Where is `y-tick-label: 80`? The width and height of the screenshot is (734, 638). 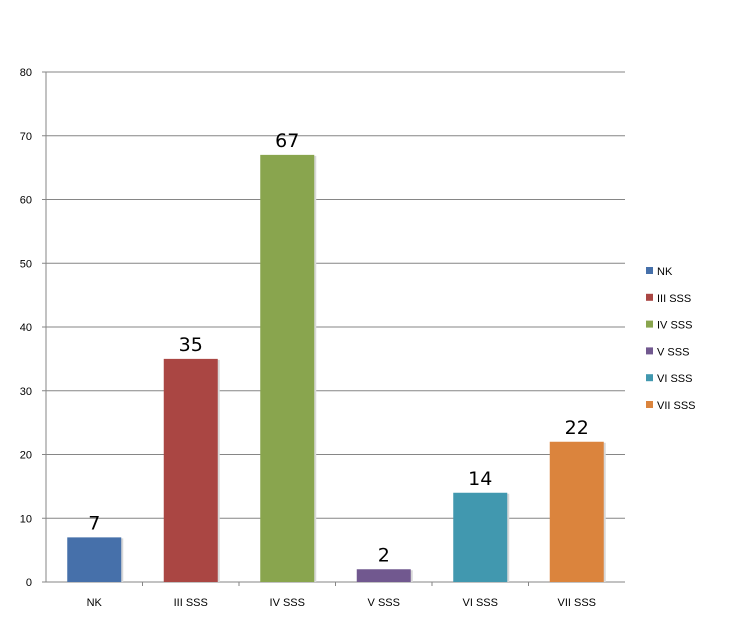
y-tick-label: 80 is located at coordinates (26, 73).